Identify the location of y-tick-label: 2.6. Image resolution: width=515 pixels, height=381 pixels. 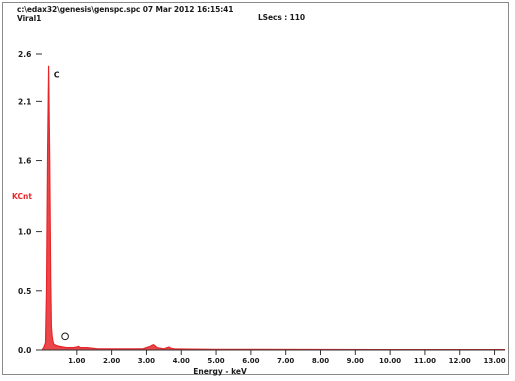
(24, 54).